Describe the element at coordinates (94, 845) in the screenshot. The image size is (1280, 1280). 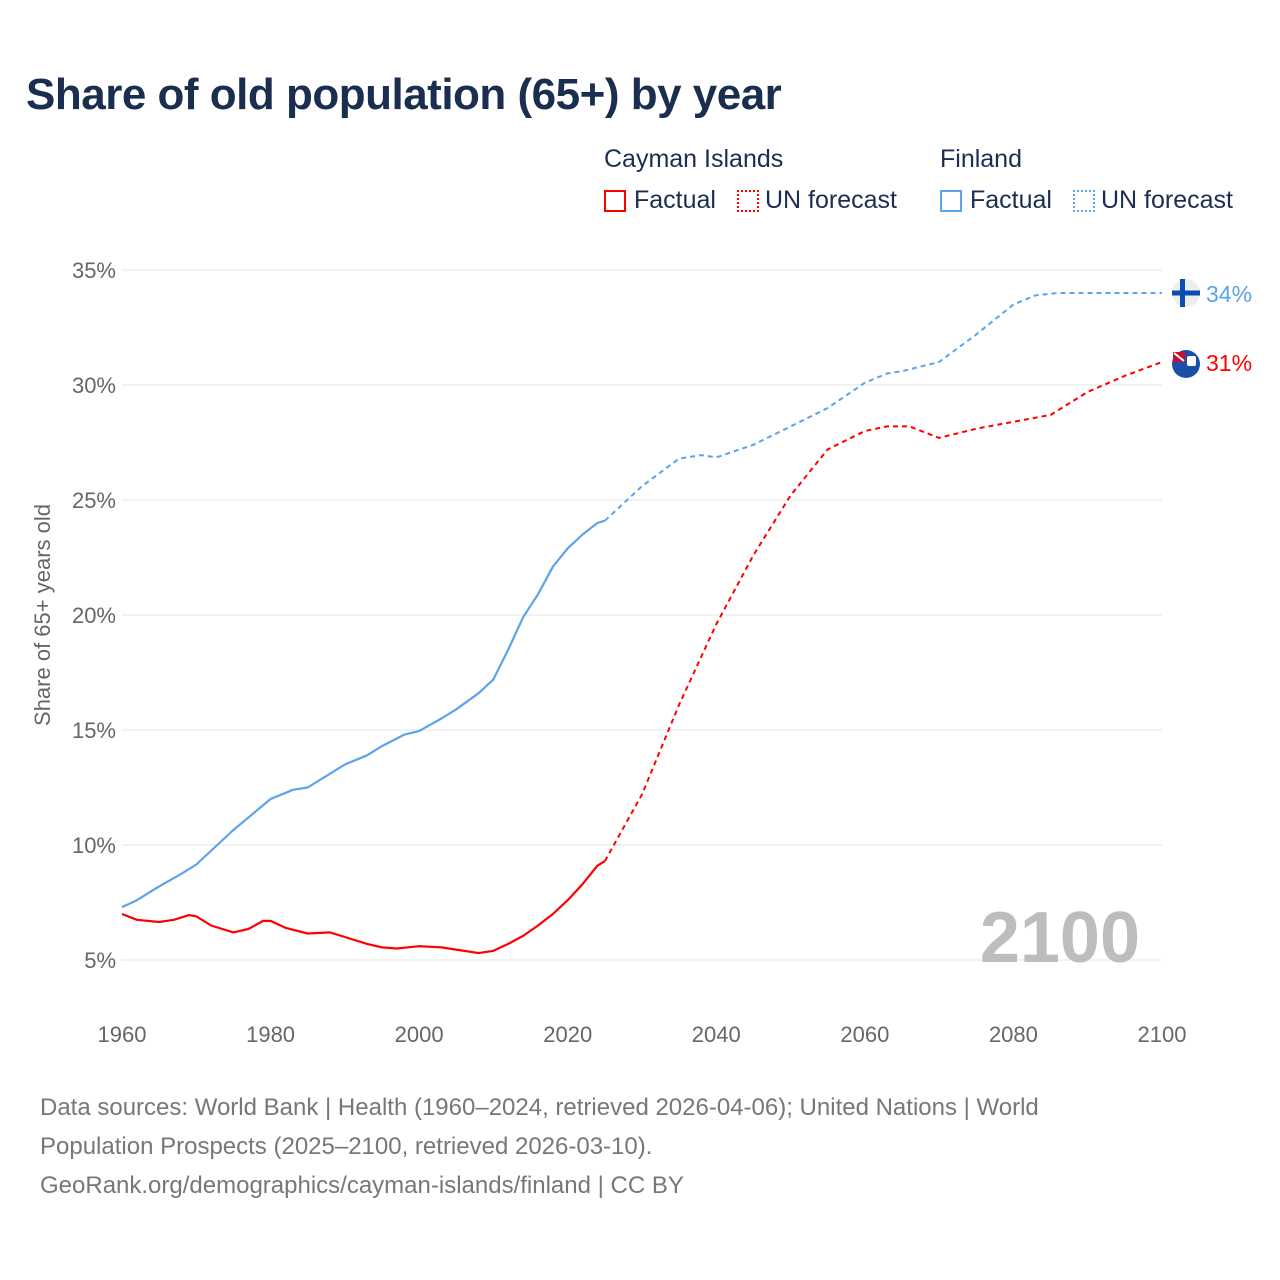
I see `y-tick-label: 10%` at that location.